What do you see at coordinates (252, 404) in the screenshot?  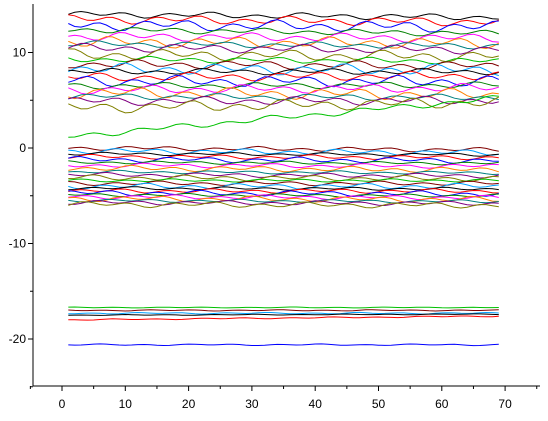 I see `x-tick-label: 30` at bounding box center [252, 404].